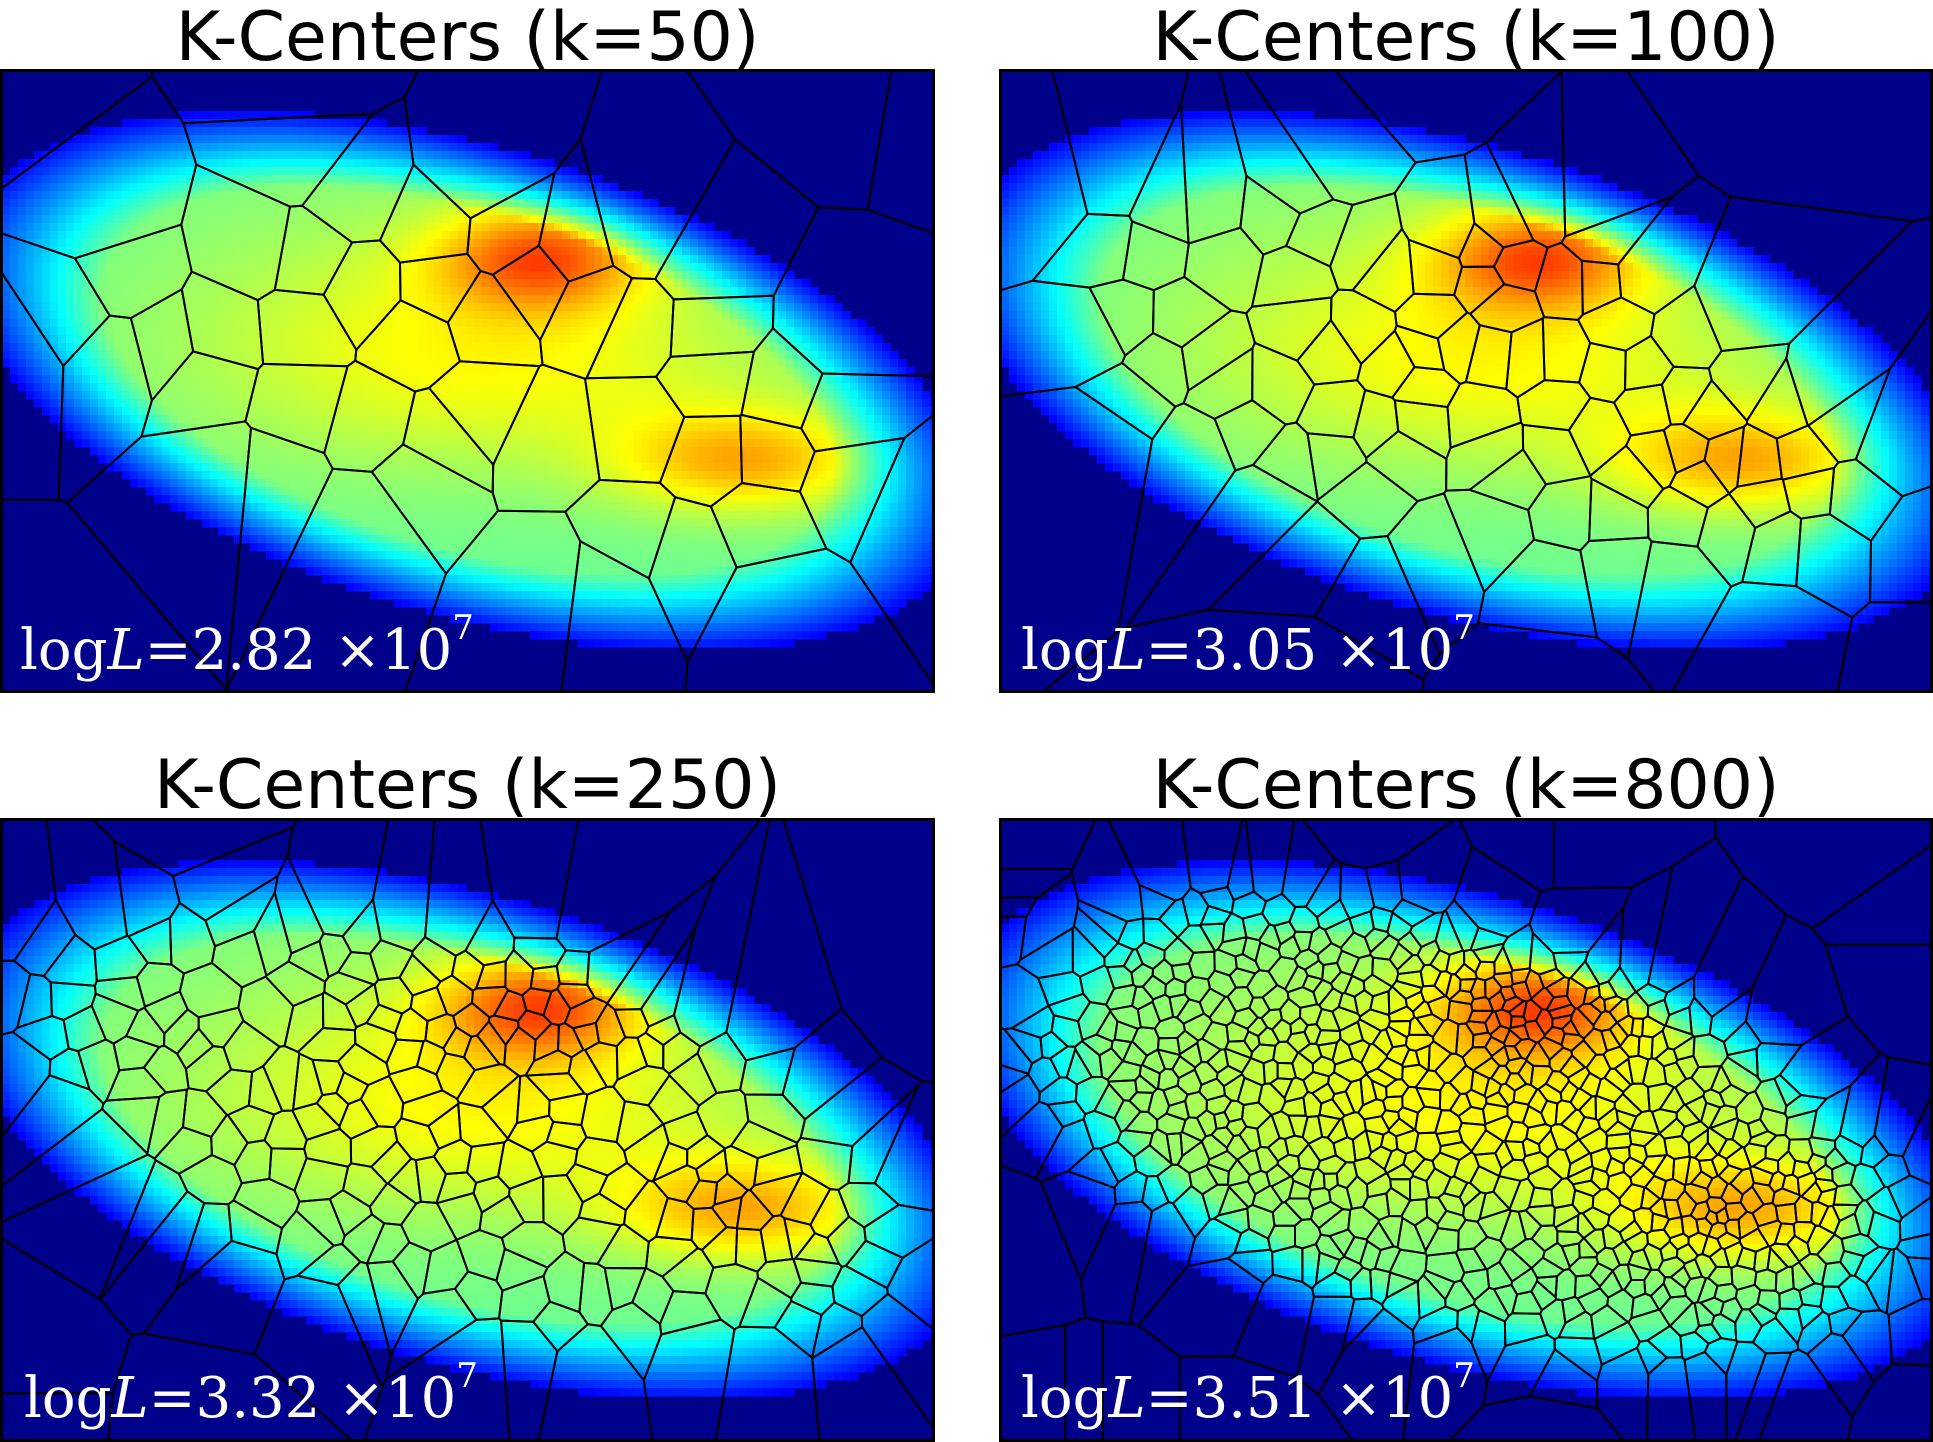  Describe the element at coordinates (1248, 647) in the screenshot. I see `log-likelihood-annotation: logL=3.05 ×107` at that location.